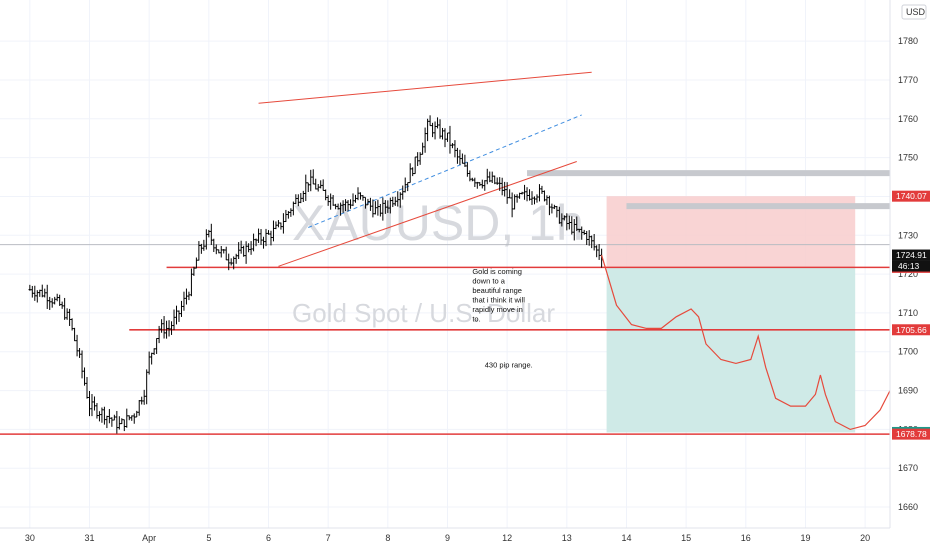 The width and height of the screenshot is (932, 550). I want to click on price-tick-label: 1700, so click(908, 352).